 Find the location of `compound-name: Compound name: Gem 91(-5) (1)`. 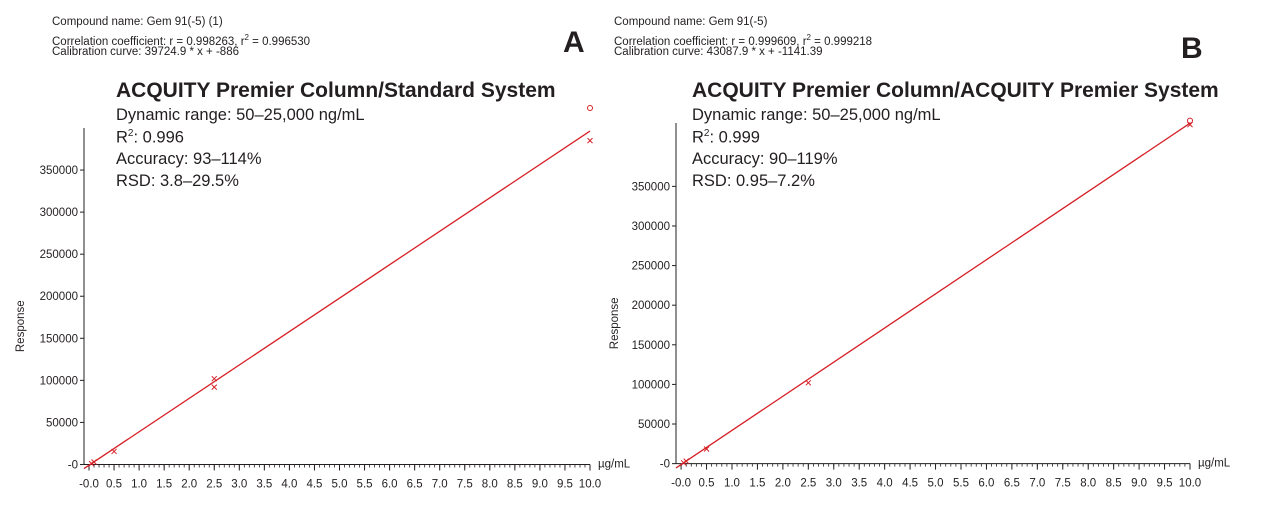

compound-name: Compound name: Gem 91(-5) (1) is located at coordinates (137, 22).